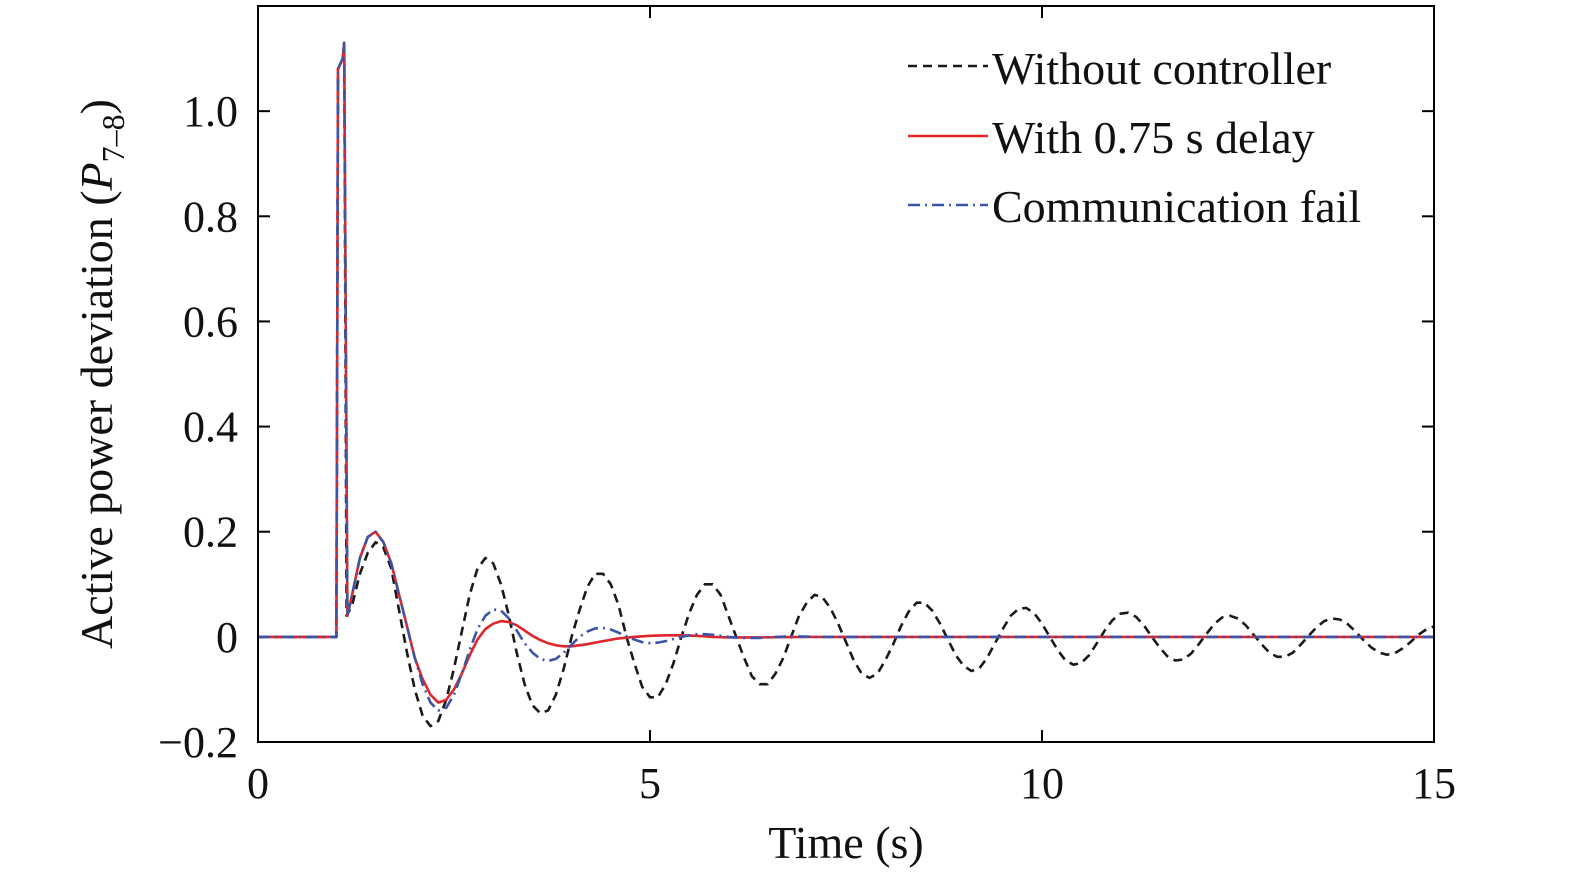 This screenshot has width=1575, height=881. Describe the element at coordinates (650, 783) in the screenshot. I see `x-tick-label: 5` at that location.